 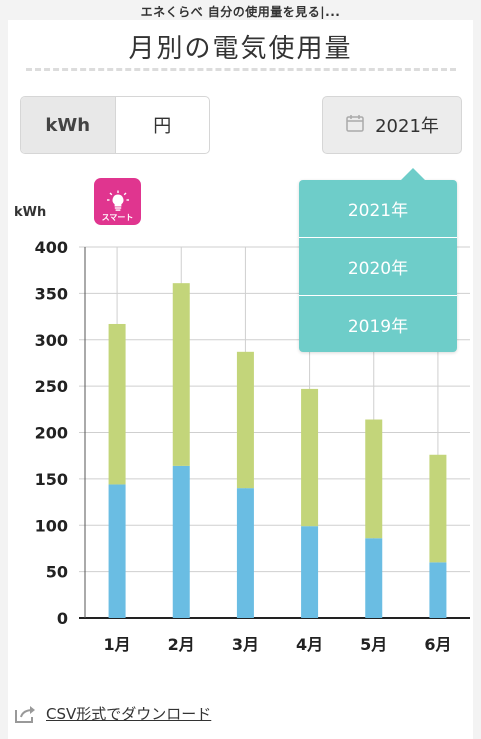 I want to click on x-tick-label: 4月, so click(x=309, y=644).